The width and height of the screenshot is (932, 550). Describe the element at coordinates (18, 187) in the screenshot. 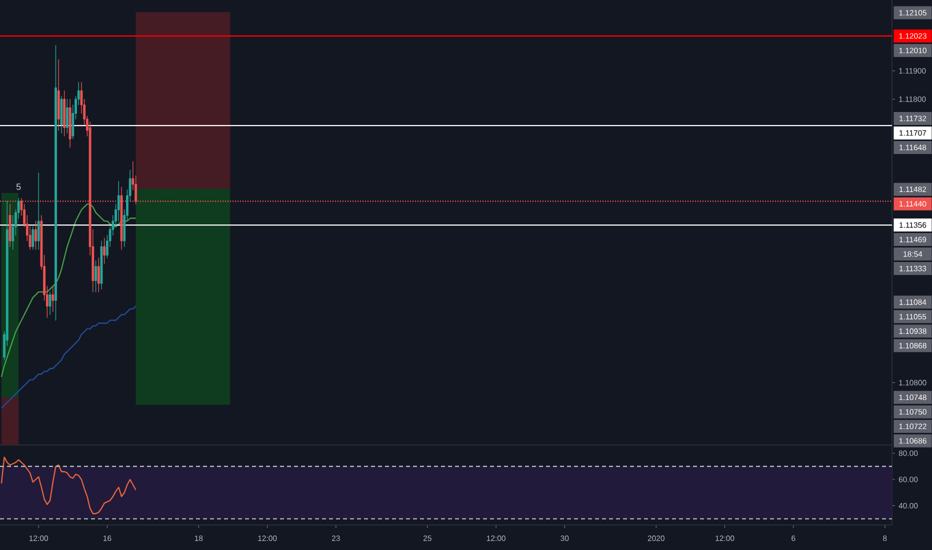

I see `text: 5` at that location.